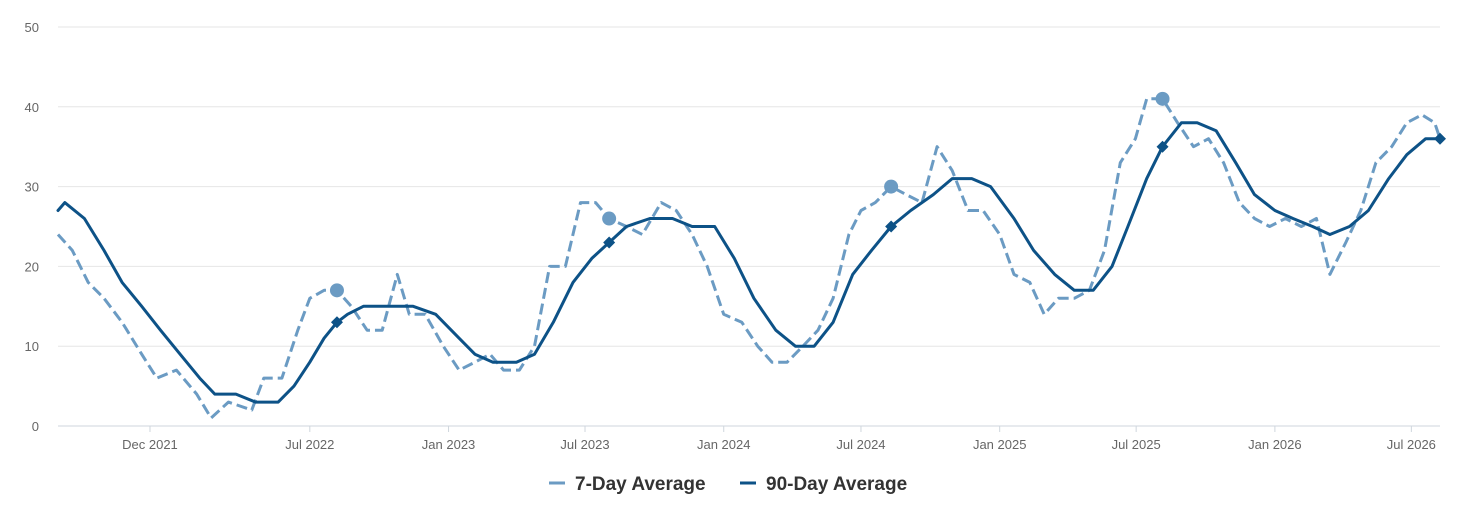  Describe the element at coordinates (449, 444) in the screenshot. I see `x-tick-label: Jan 2023` at that location.